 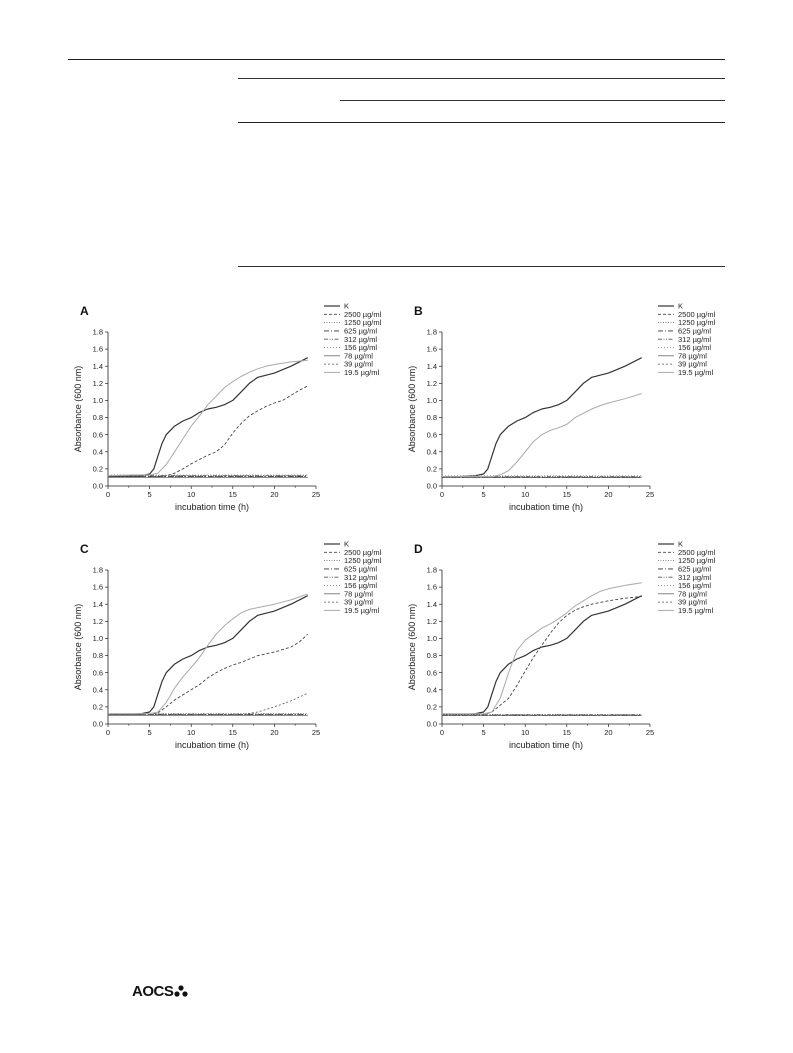 What do you see at coordinates (418, 311) in the screenshot?
I see `panel-label: B` at bounding box center [418, 311].